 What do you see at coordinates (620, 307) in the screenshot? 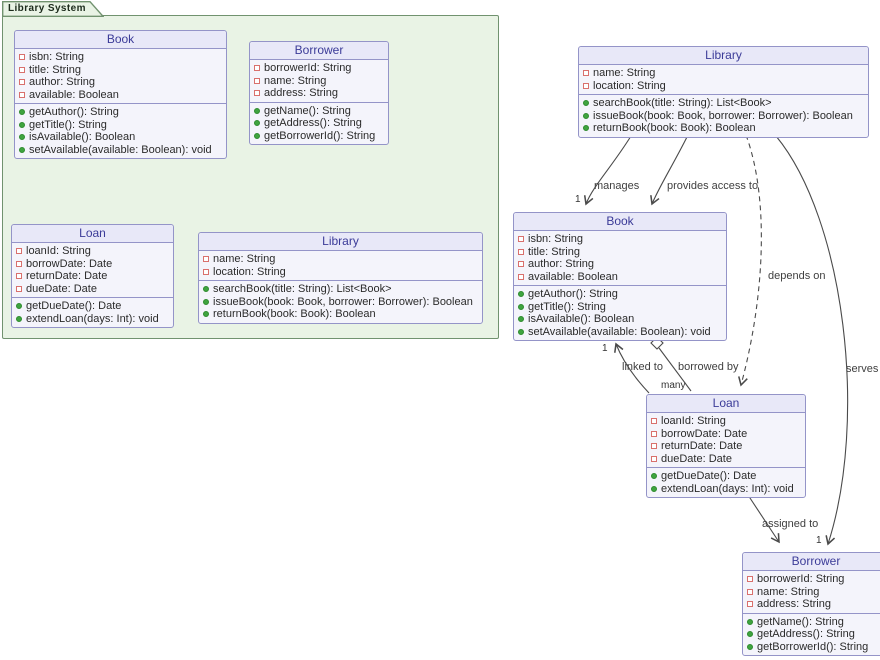
I see `method-row: getTitle(): String` at bounding box center [620, 307].